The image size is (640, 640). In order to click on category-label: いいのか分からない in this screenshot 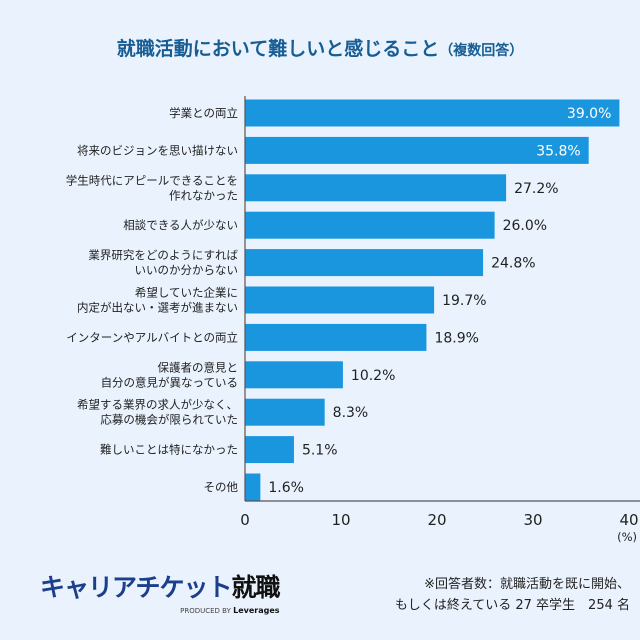, I will do `click(187, 270)`.